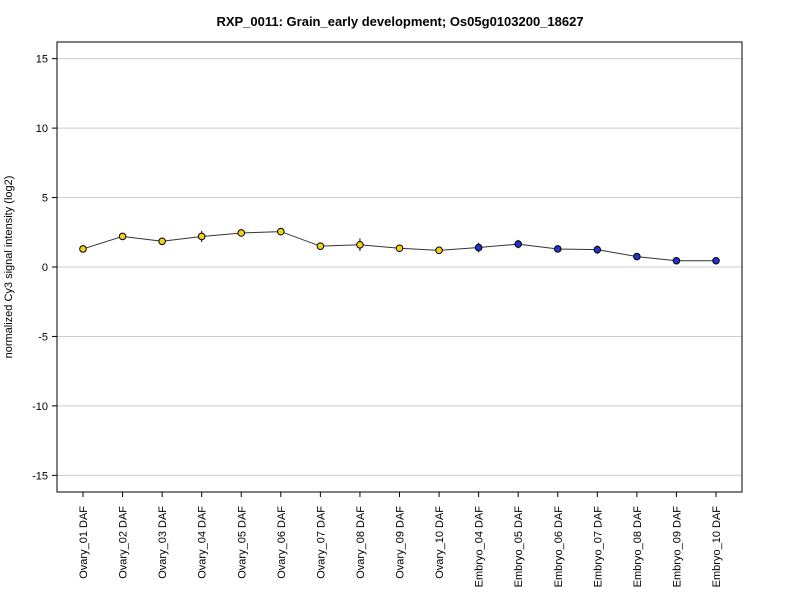 The height and width of the screenshot is (600, 800). I want to click on y-tick-label: 10, so click(42, 129).